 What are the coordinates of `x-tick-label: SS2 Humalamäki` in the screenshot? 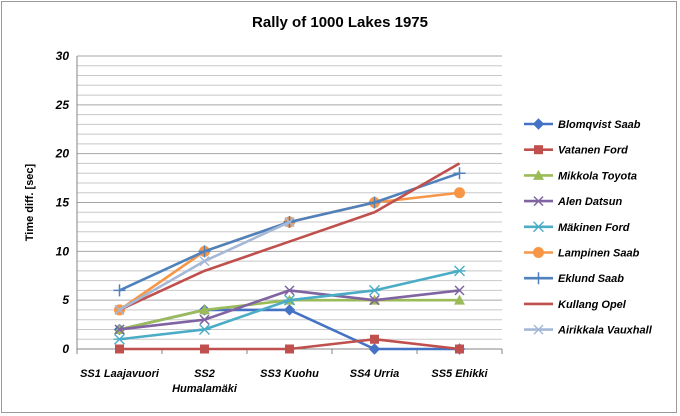 It's located at (205, 381).